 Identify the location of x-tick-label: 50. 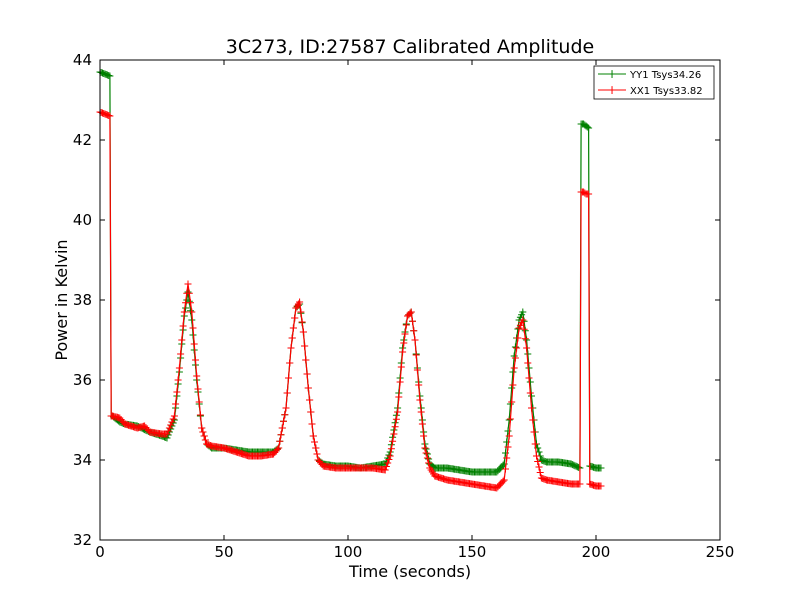
(223, 552).